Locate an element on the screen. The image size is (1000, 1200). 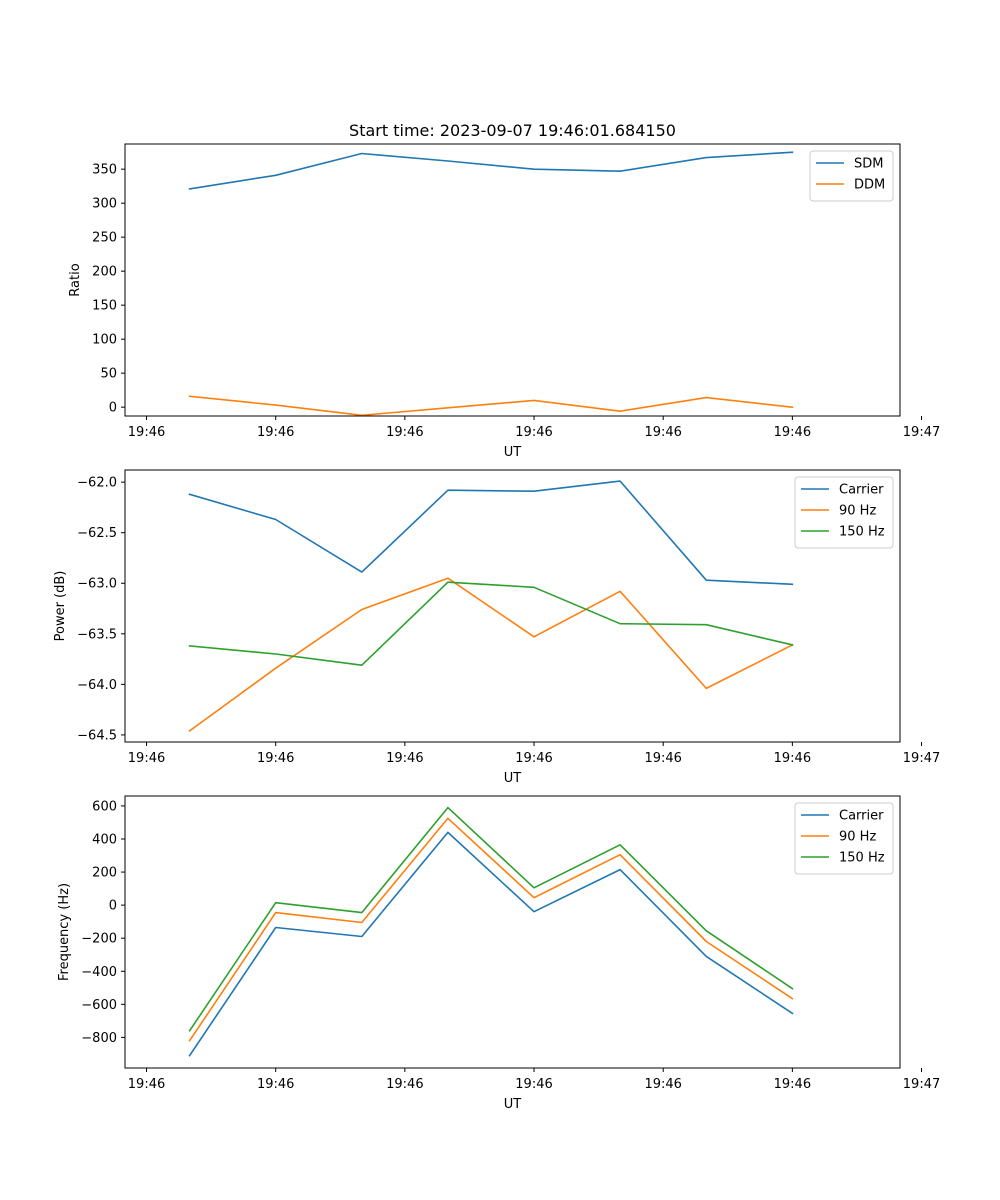
frequency-legend: Carrier 90 Hz 150 Hz is located at coordinates (844, 838).